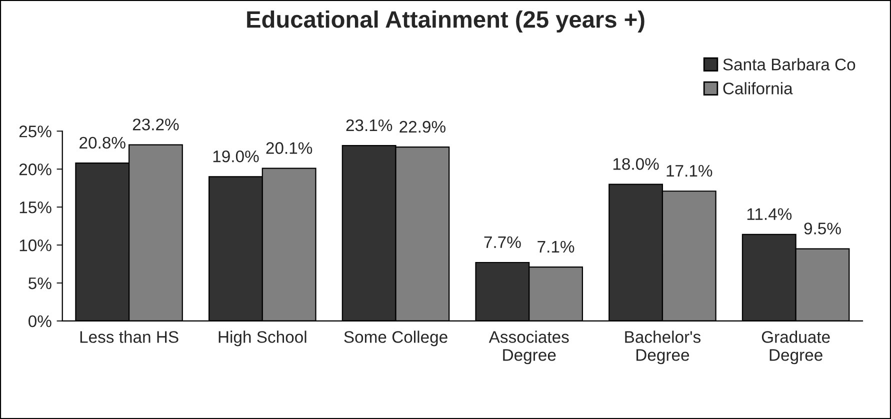 The height and width of the screenshot is (419, 891). I want to click on legend-label: California, so click(758, 88).